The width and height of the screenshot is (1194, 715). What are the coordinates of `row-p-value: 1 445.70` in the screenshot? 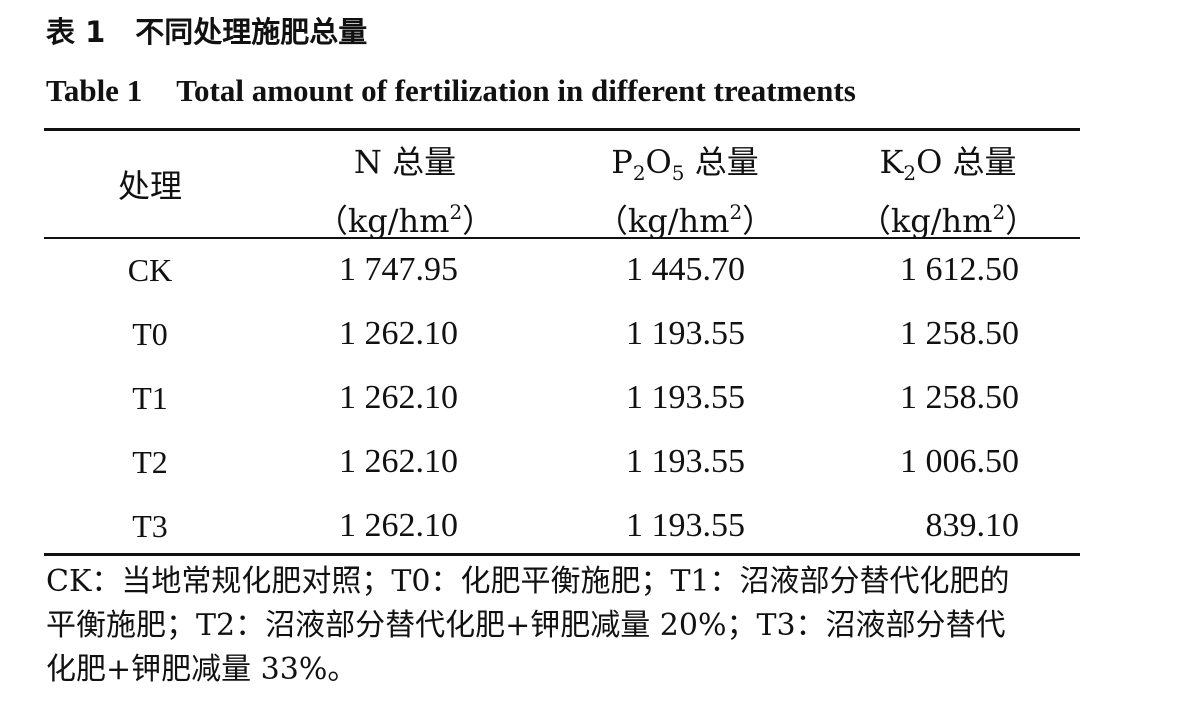 It's located at (685, 269).